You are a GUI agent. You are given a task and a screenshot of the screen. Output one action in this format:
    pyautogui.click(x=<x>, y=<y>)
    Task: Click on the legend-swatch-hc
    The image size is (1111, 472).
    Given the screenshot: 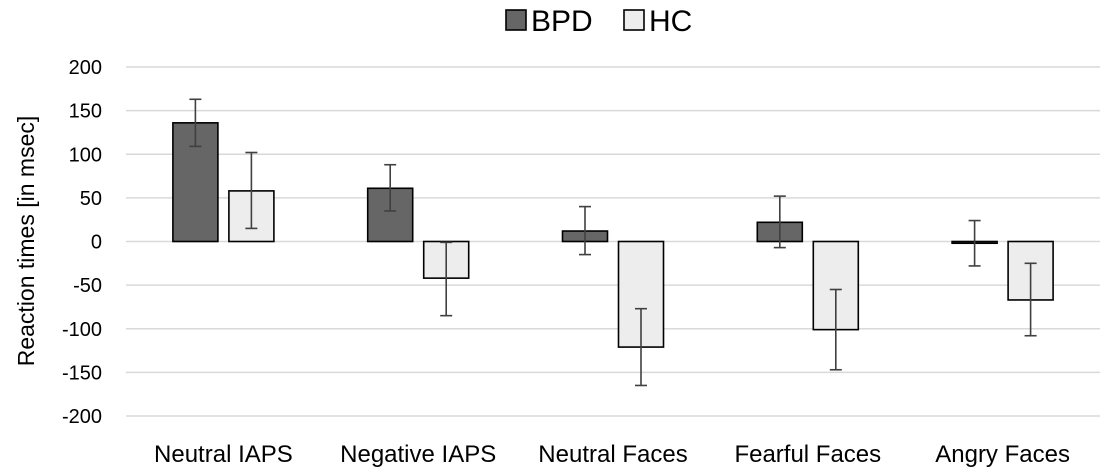 What is the action you would take?
    pyautogui.click(x=634, y=20)
    